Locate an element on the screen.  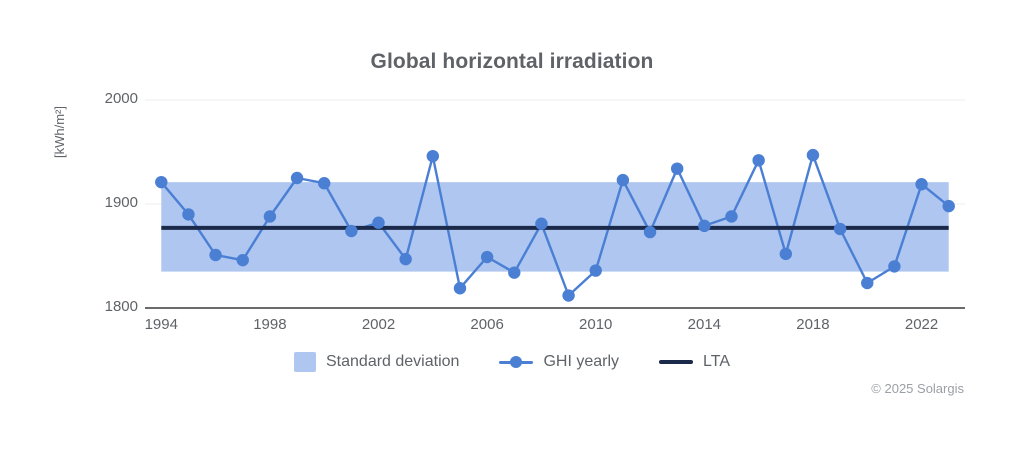
chart-title: Global horizontal irradiation is located at coordinates (512, 61).